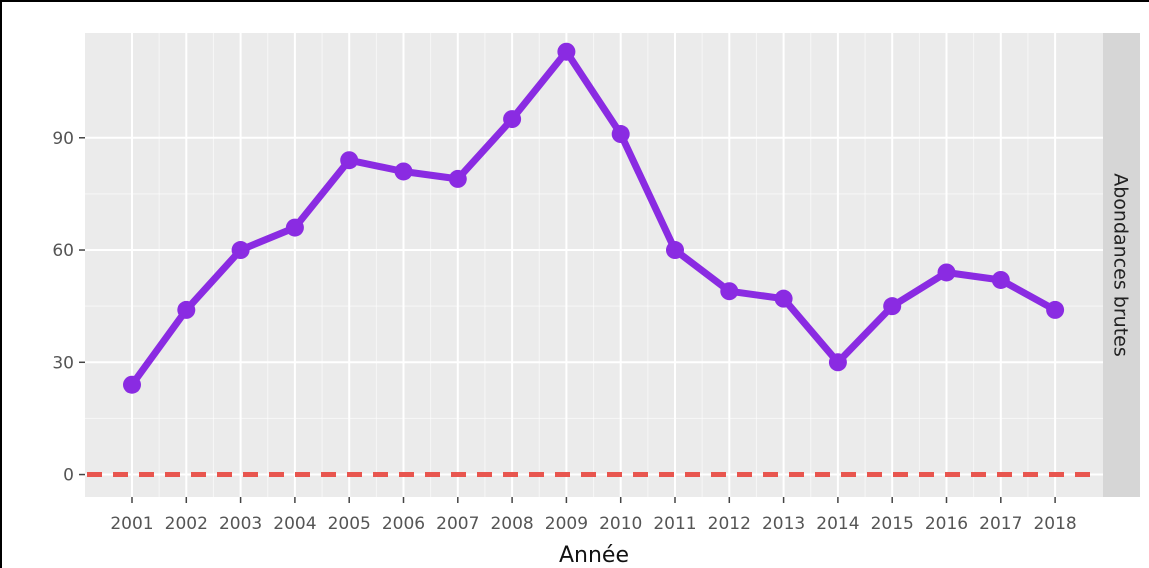 Image resolution: width=1149 pixels, height=568 pixels. Describe the element at coordinates (837, 524) in the screenshot. I see `x-tick-label: 2014` at that location.